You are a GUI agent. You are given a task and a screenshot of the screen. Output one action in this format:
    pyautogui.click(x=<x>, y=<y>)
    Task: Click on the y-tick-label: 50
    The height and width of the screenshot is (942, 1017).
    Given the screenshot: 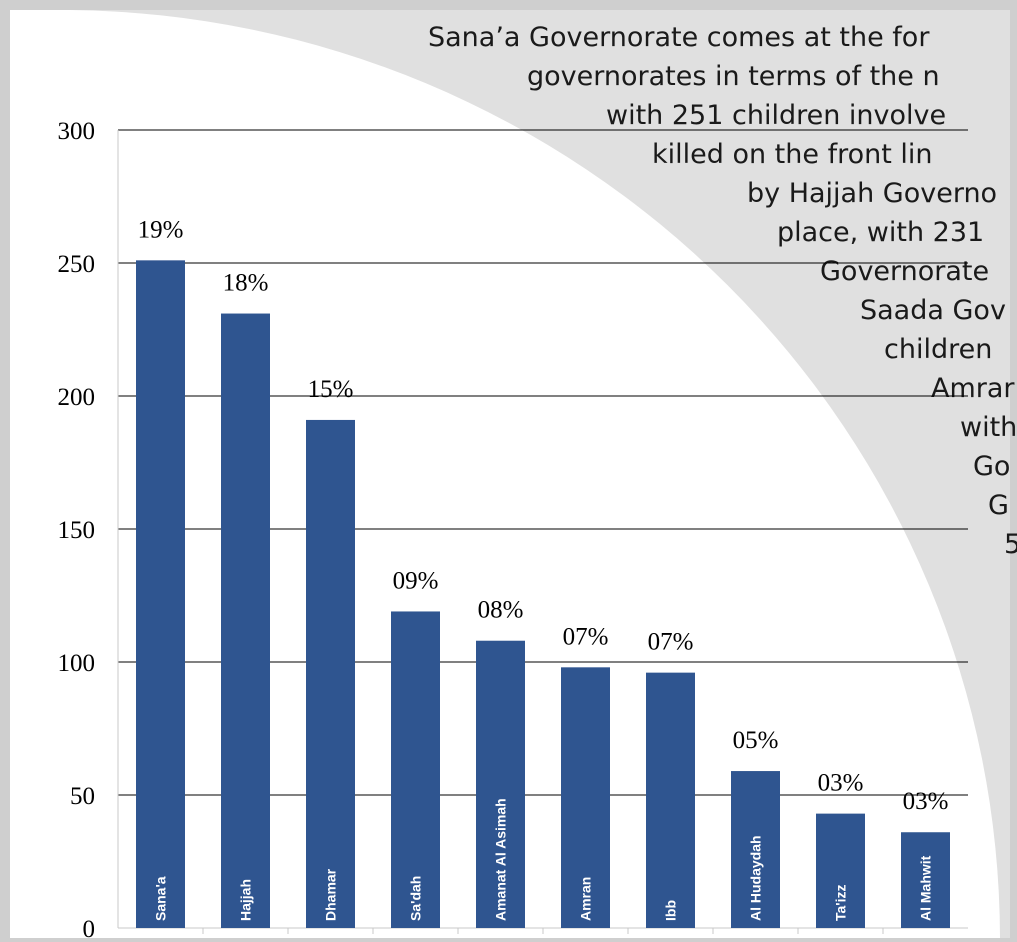 What is the action you would take?
    pyautogui.click(x=82, y=796)
    